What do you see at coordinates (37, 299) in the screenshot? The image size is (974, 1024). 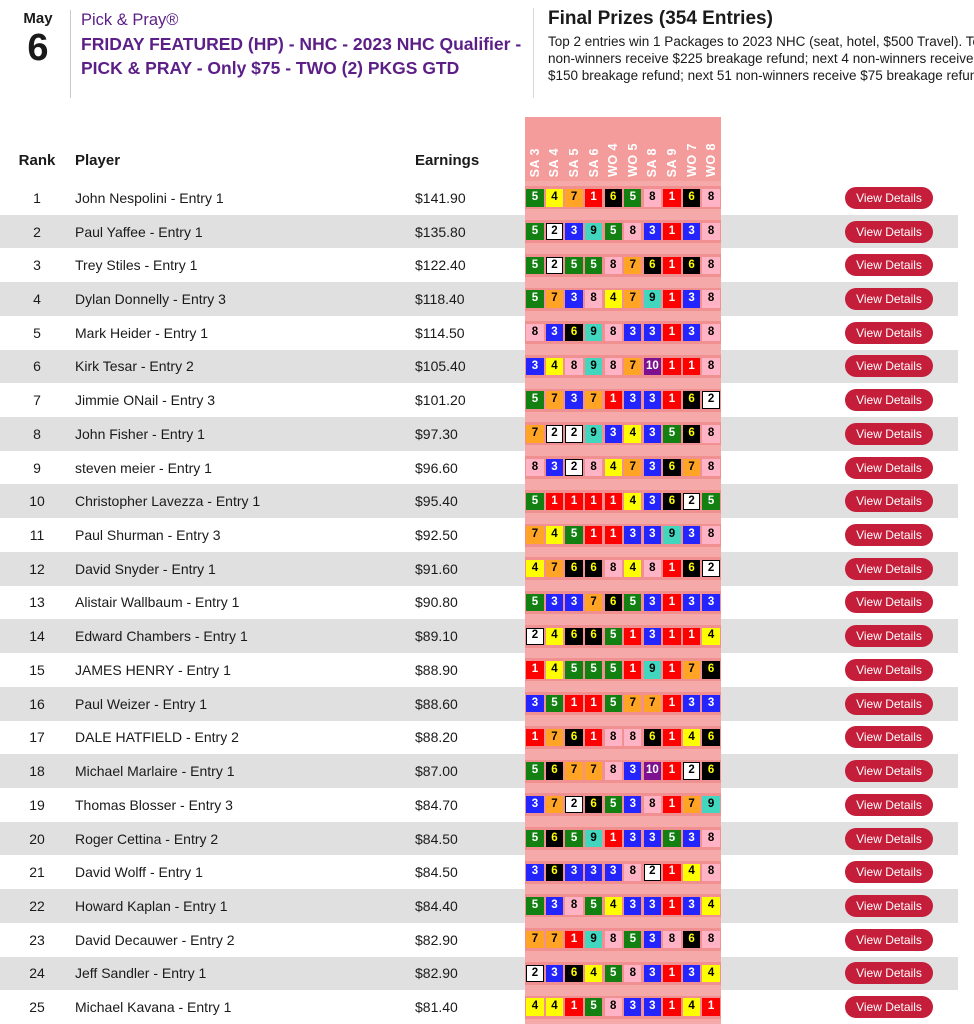 I see `rank-cell: 4` at bounding box center [37, 299].